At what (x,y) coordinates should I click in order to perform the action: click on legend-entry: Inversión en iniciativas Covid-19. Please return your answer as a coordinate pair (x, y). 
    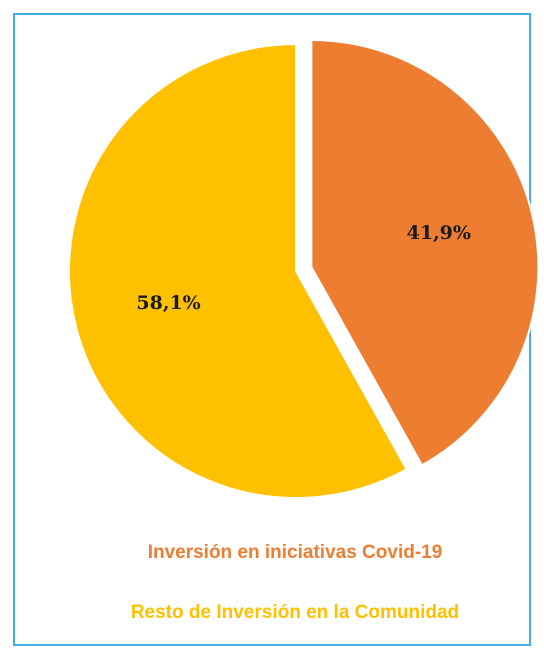
    Looking at the image, I should click on (295, 552).